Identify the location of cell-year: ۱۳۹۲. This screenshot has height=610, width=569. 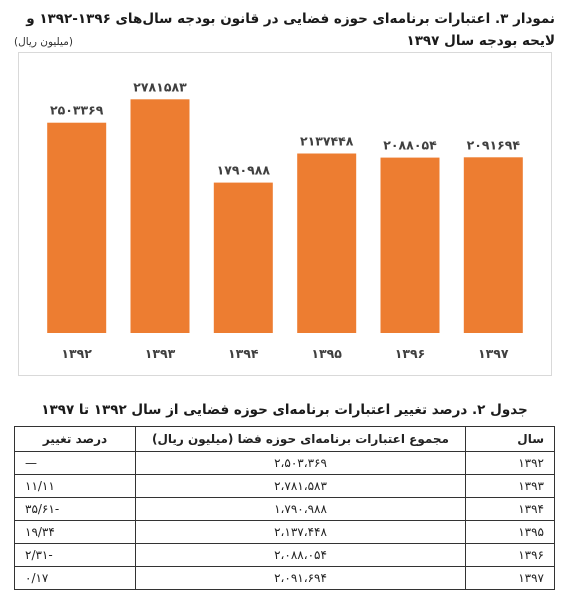
(510, 463).